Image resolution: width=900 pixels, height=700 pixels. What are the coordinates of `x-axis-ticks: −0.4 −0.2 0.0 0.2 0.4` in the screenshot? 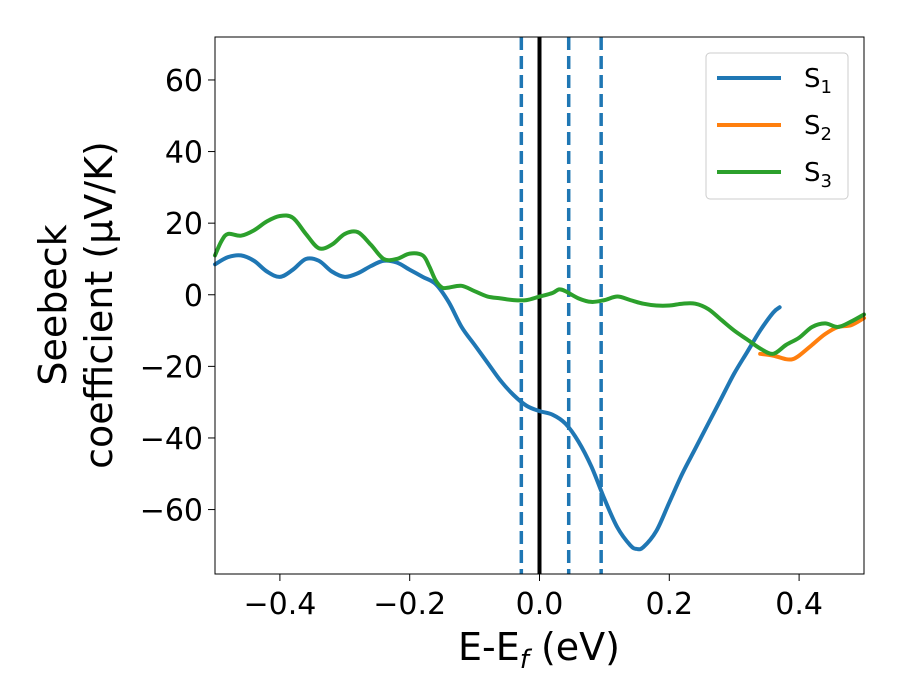 It's located at (533, 598).